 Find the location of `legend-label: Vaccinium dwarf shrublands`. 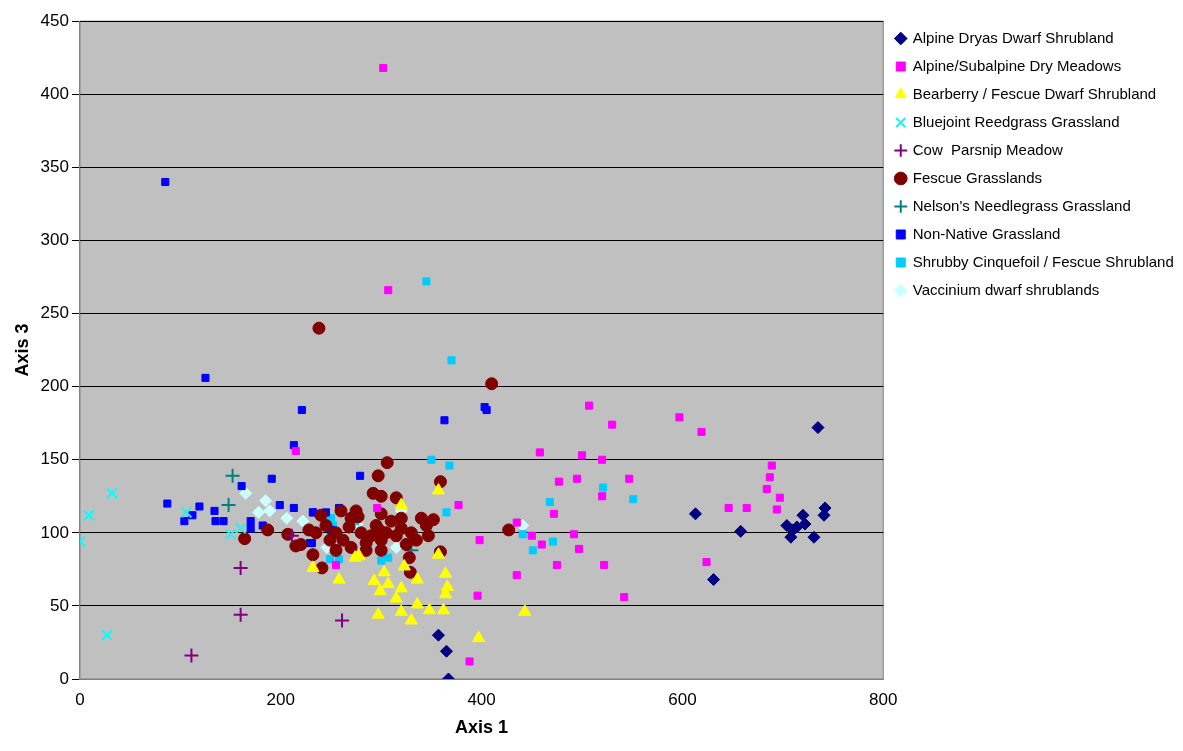

legend-label: Vaccinium dwarf shrublands is located at coordinates (1006, 289).